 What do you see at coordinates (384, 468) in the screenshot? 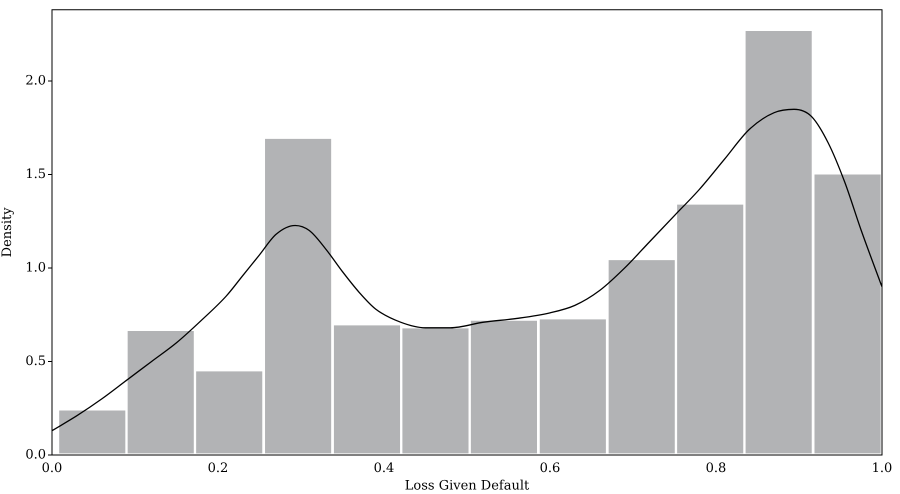
I see `x-tick-label: 0.4` at bounding box center [384, 468].